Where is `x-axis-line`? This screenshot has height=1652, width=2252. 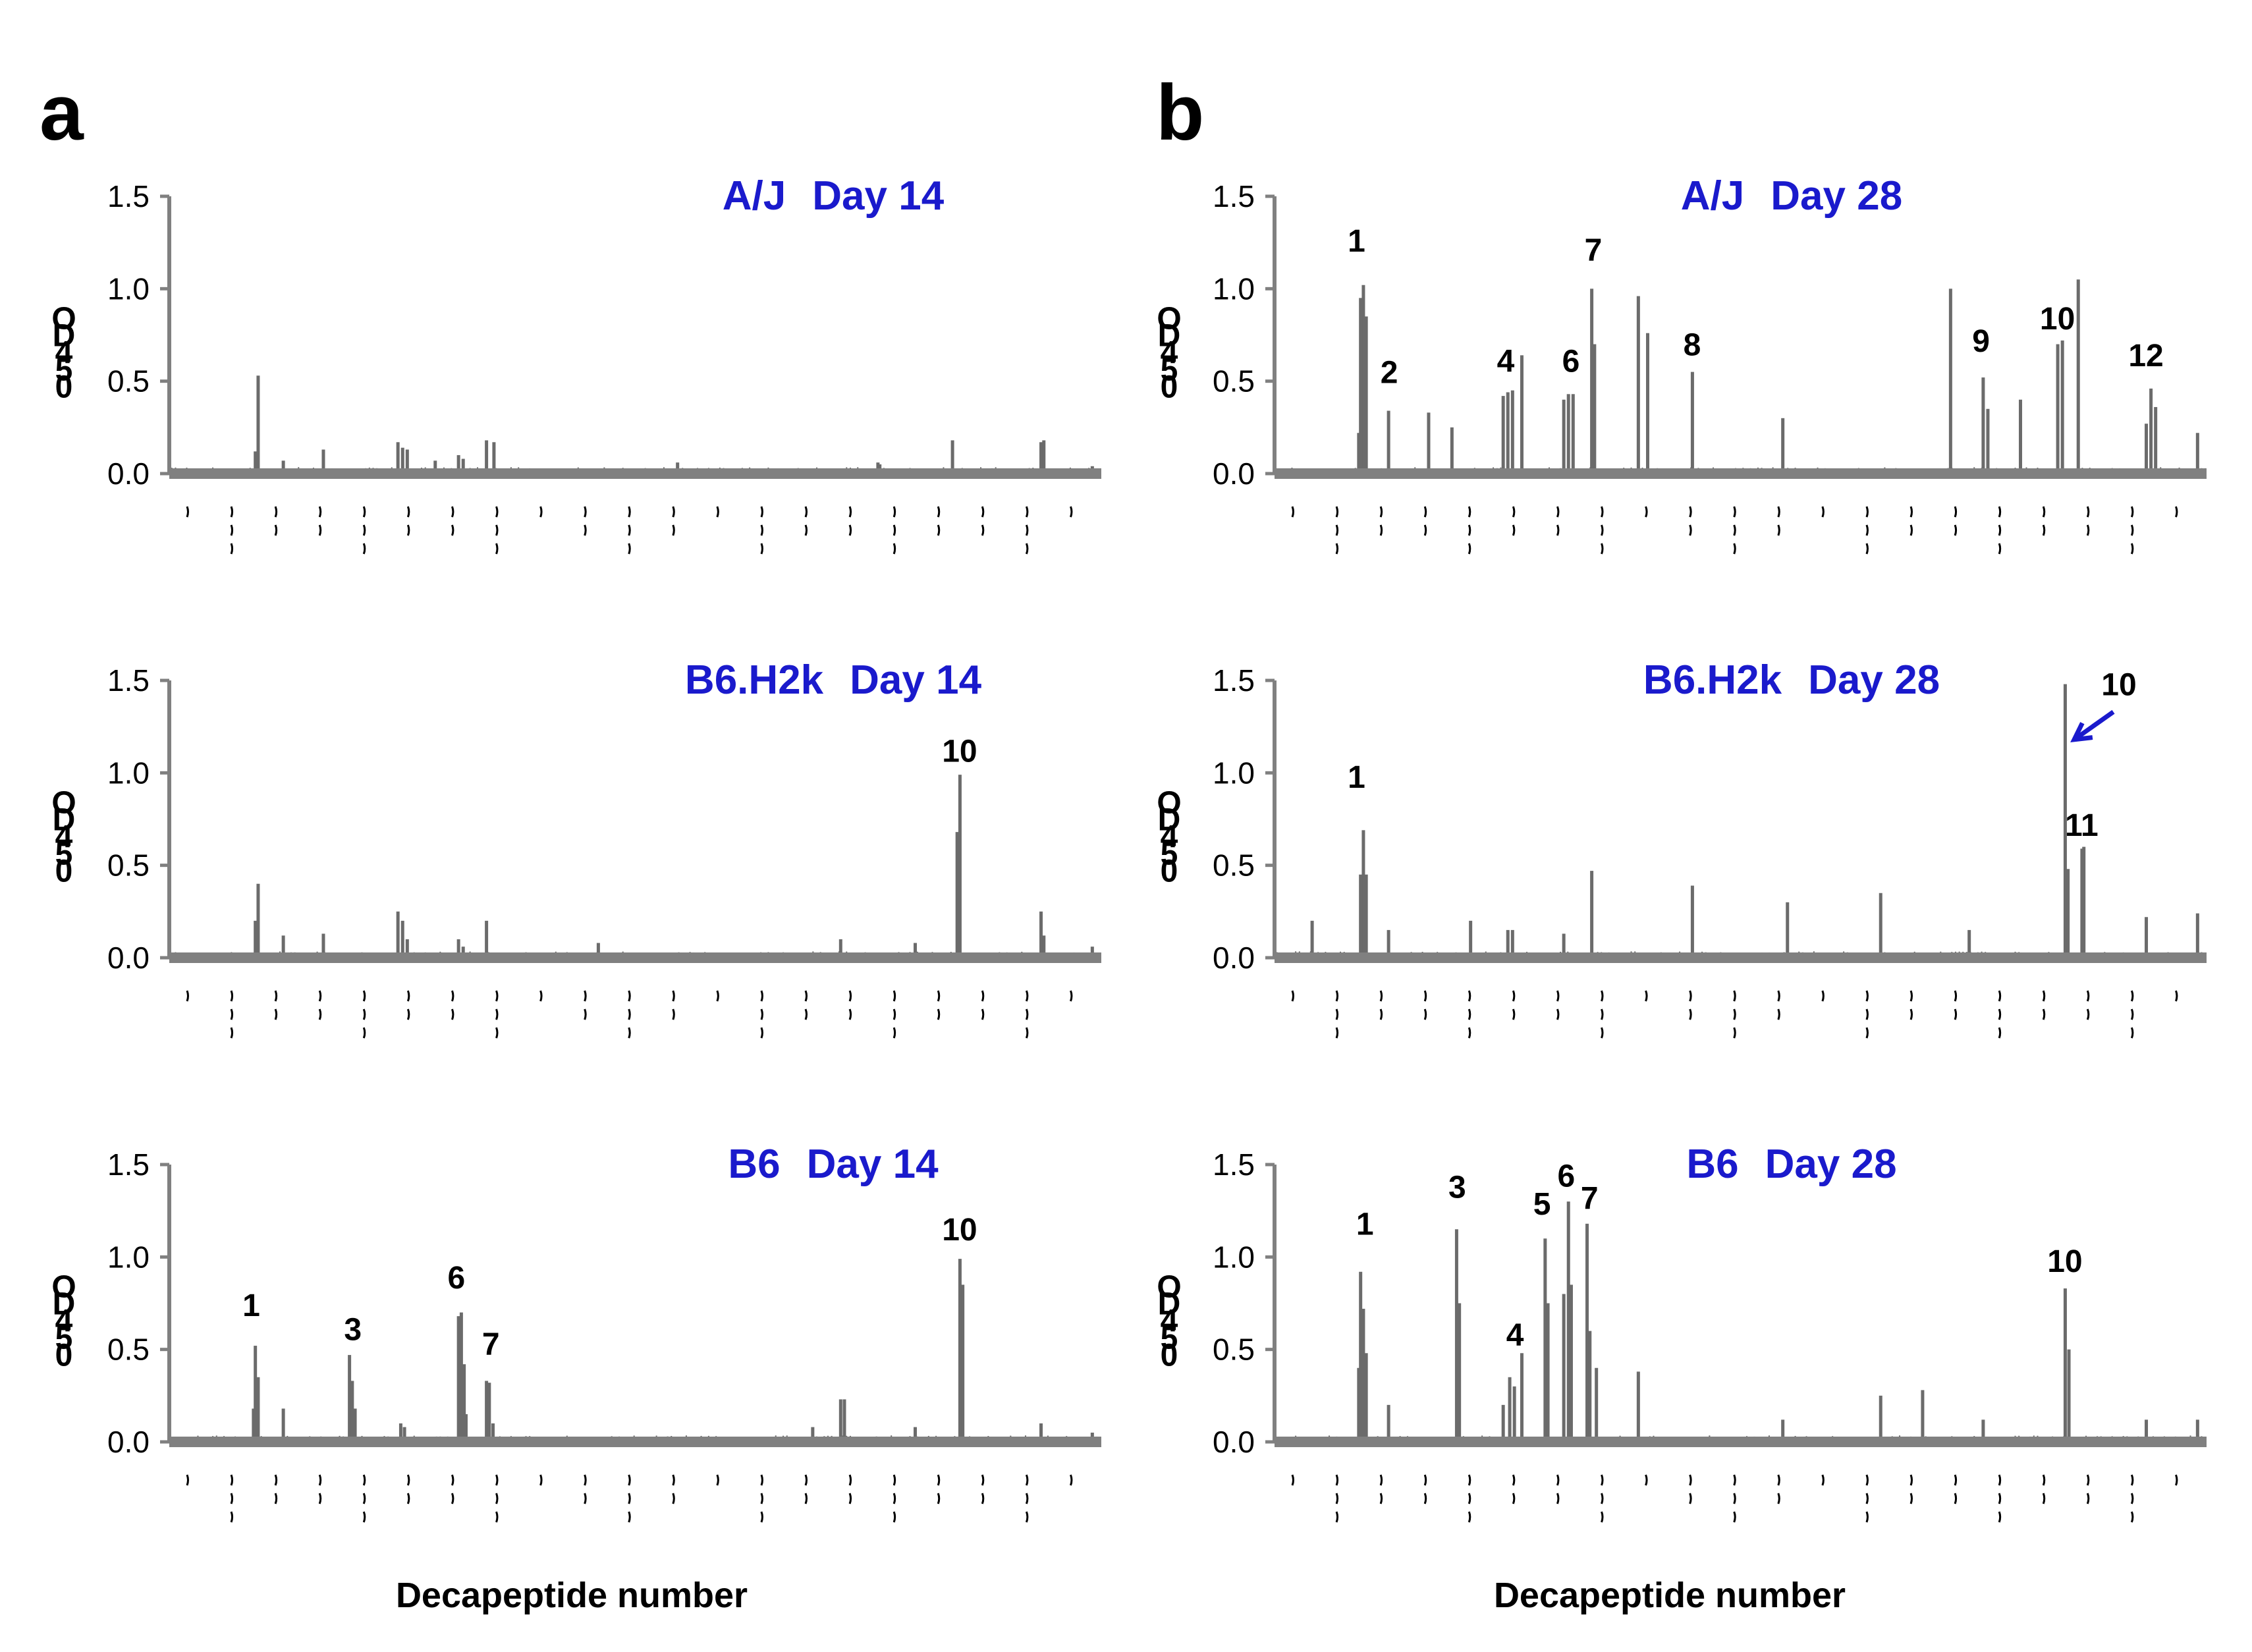 x-axis-line is located at coordinates (1741, 957).